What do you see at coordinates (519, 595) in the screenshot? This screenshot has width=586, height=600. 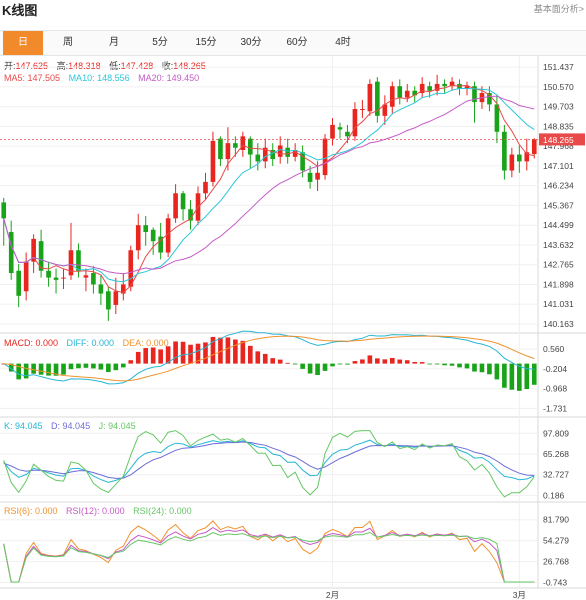 I see `month-tick-label: 3月` at bounding box center [519, 595].